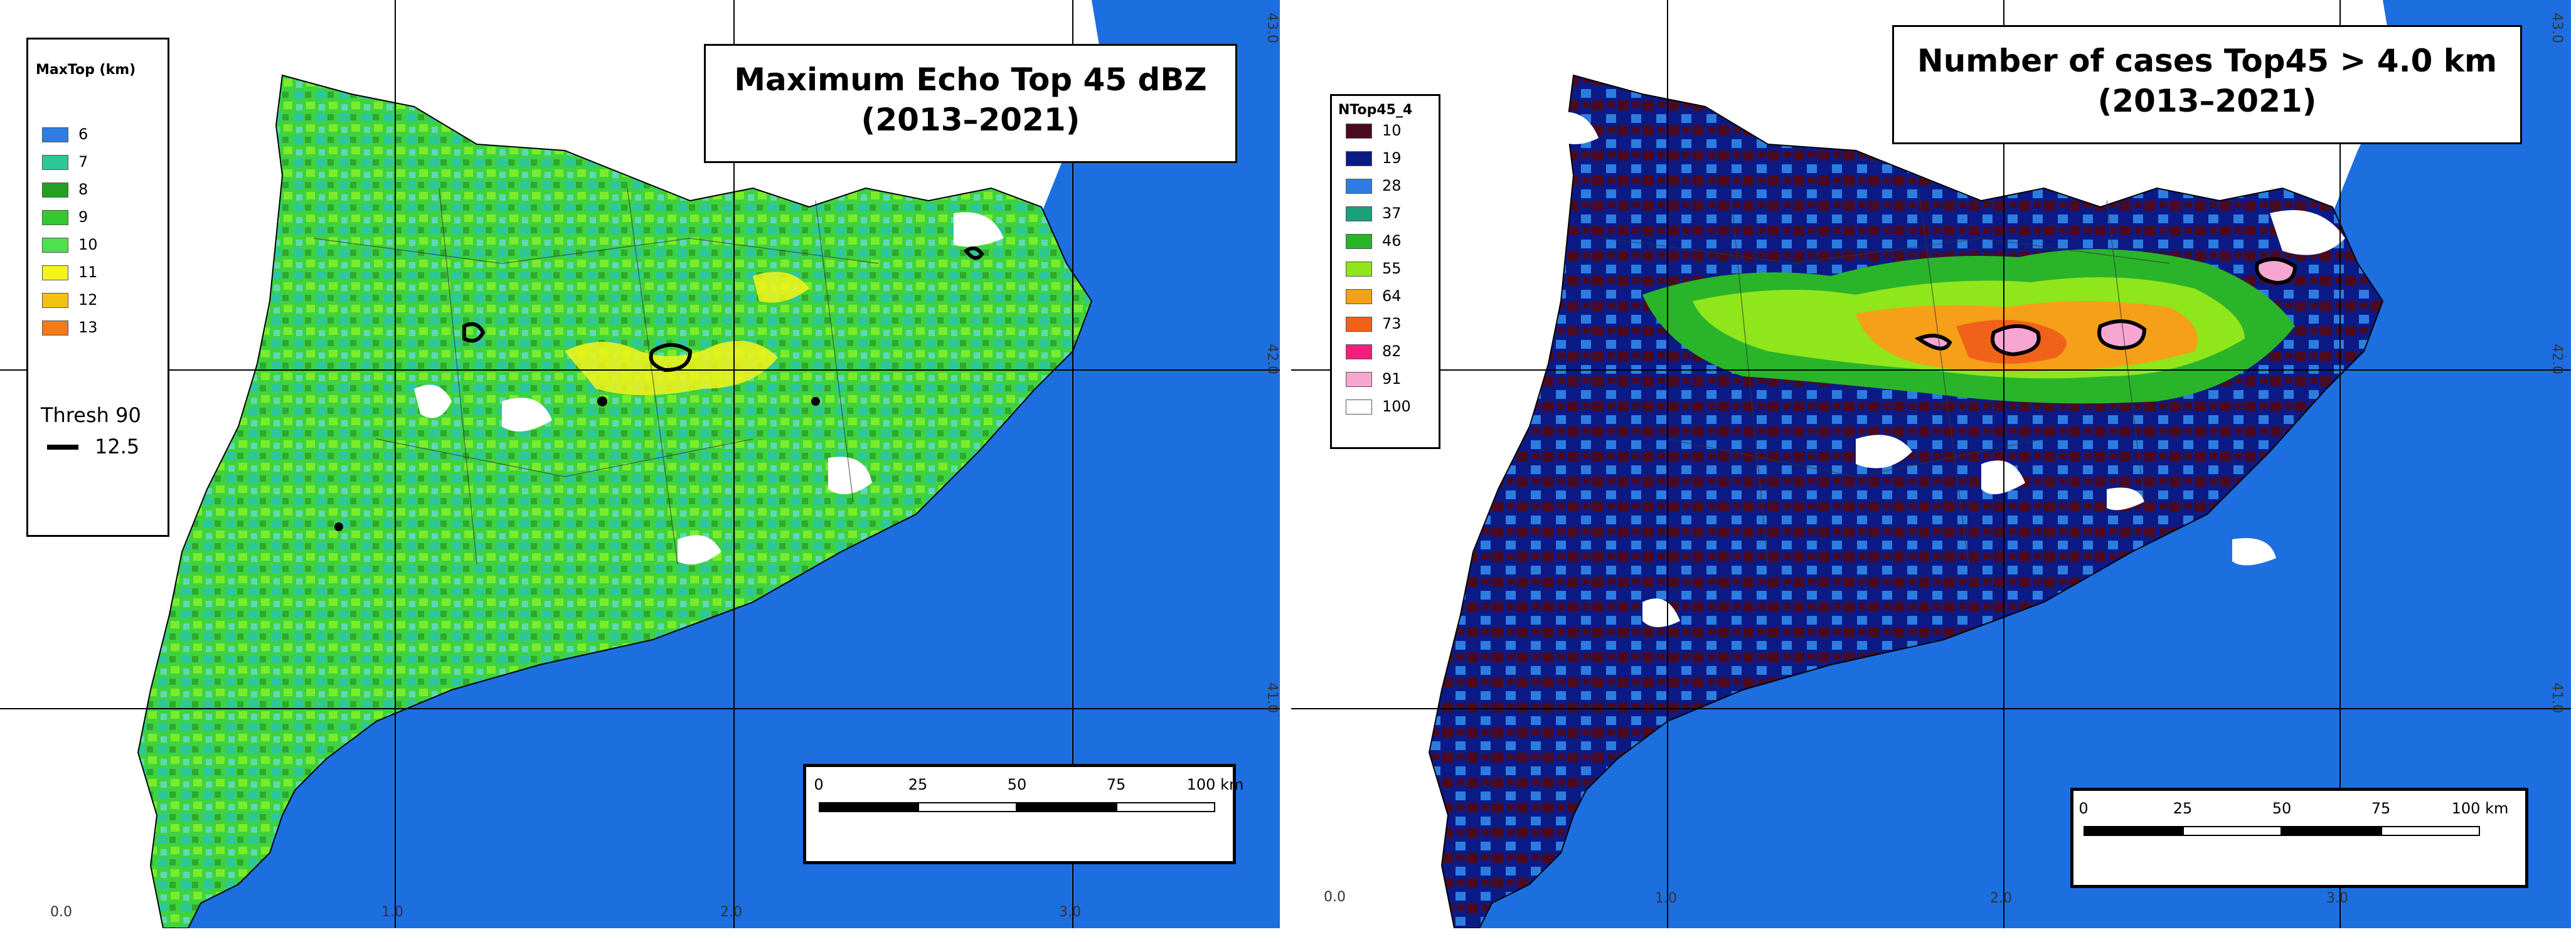 The height and width of the screenshot is (942, 2576). I want to click on legend-item: 55, so click(1396, 269).